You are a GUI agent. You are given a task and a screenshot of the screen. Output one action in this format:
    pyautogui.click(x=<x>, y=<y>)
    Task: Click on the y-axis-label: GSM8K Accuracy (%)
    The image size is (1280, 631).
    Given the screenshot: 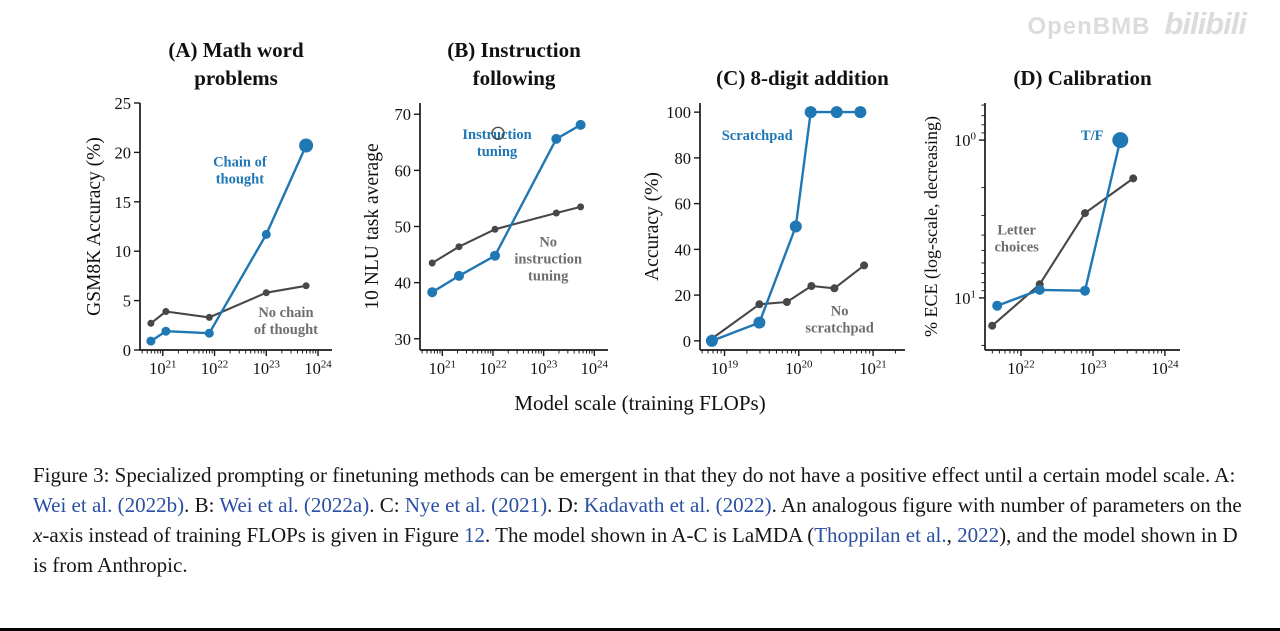 What is the action you would take?
    pyautogui.click(x=94, y=226)
    